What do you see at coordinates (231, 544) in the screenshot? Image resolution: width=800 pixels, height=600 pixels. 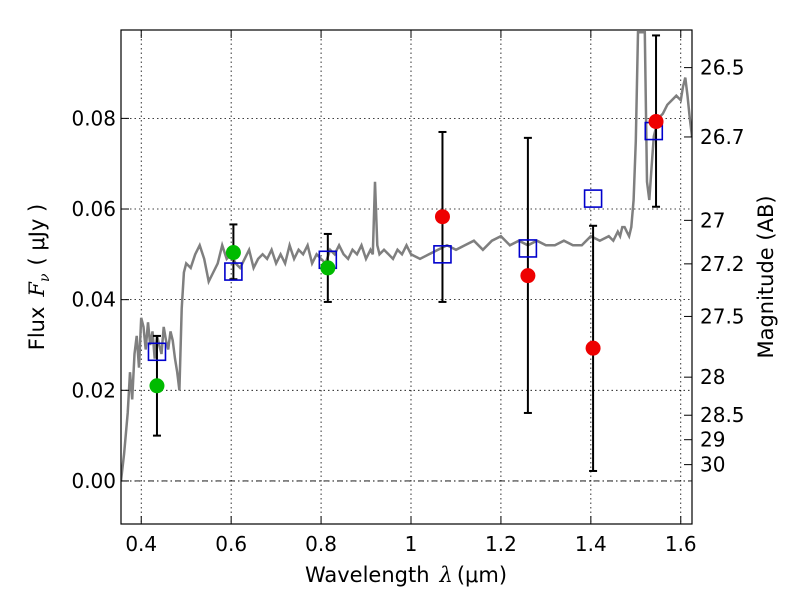 I see `x-tick-label: 0.6` at bounding box center [231, 544].